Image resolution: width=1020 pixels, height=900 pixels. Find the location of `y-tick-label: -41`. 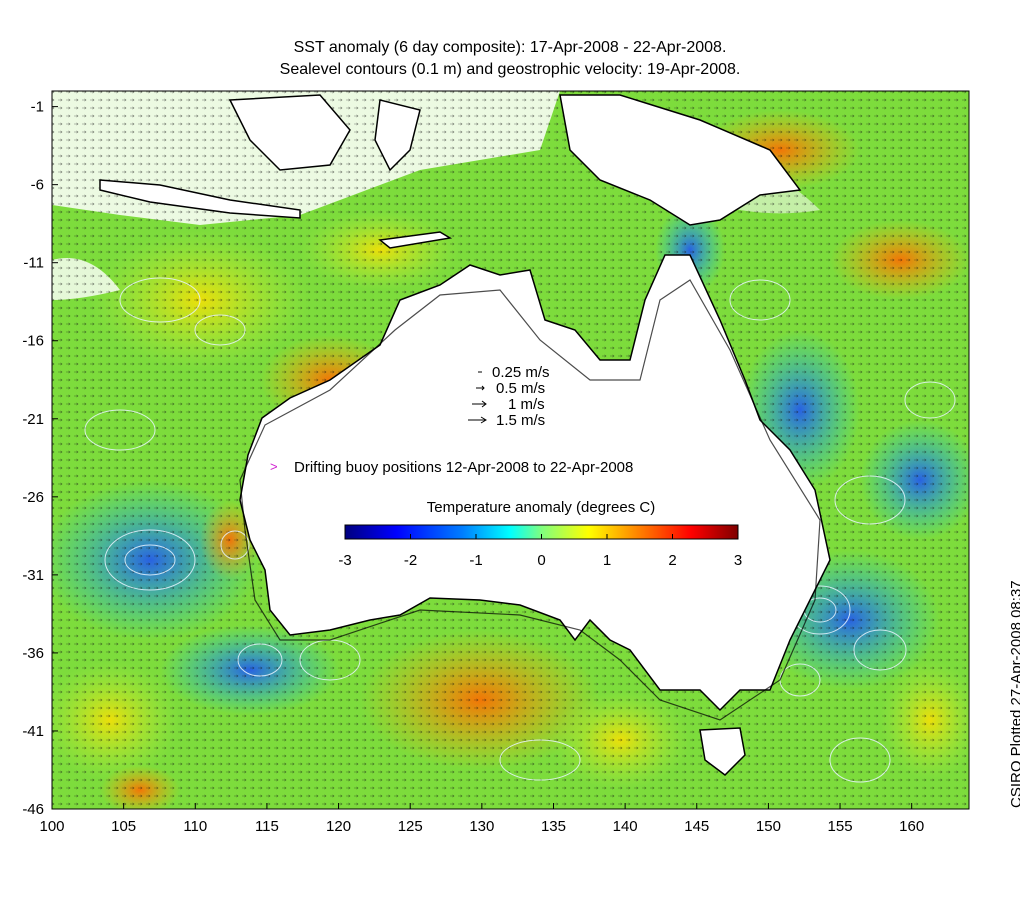

y-tick-label: -41 is located at coordinates (33, 731).